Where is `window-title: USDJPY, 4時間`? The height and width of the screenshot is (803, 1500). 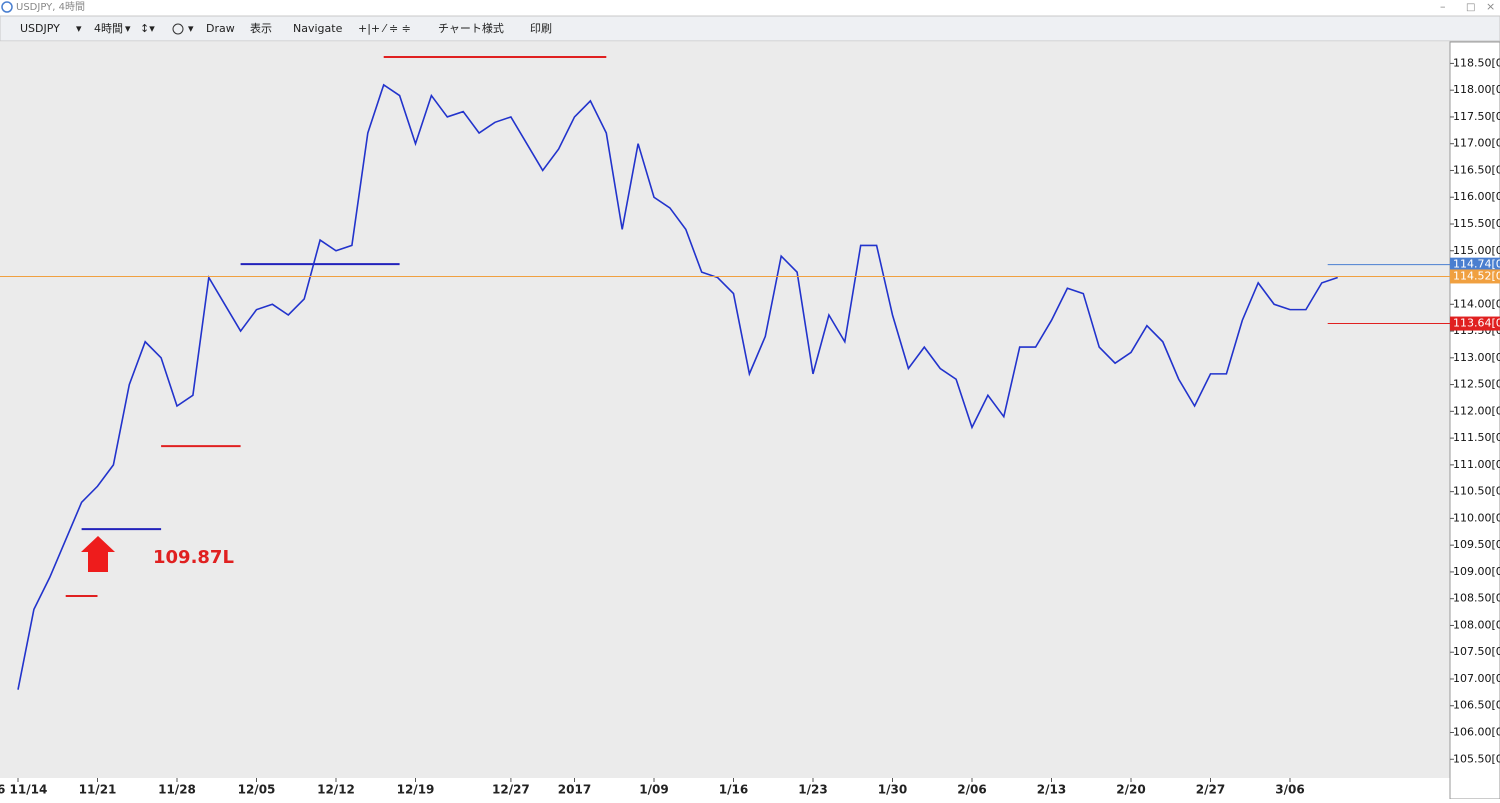
window-title: USDJPY, 4時間 is located at coordinates (50, 7).